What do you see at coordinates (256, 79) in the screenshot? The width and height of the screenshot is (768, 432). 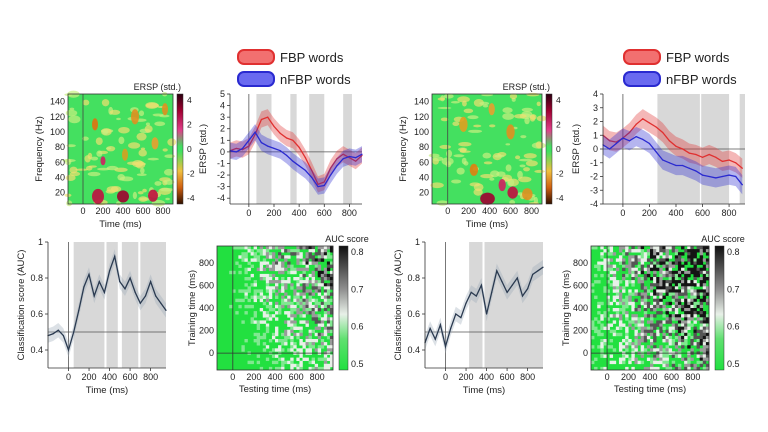 I see `legend-swatch-nfbp` at bounding box center [256, 79].